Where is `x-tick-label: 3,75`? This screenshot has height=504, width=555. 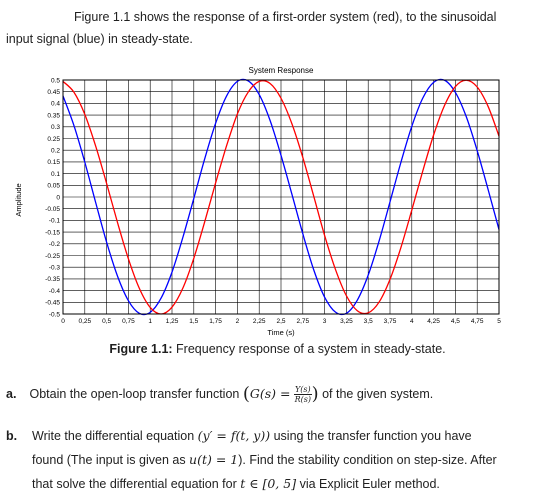
x-tick-label: 3,75 is located at coordinates (390, 321).